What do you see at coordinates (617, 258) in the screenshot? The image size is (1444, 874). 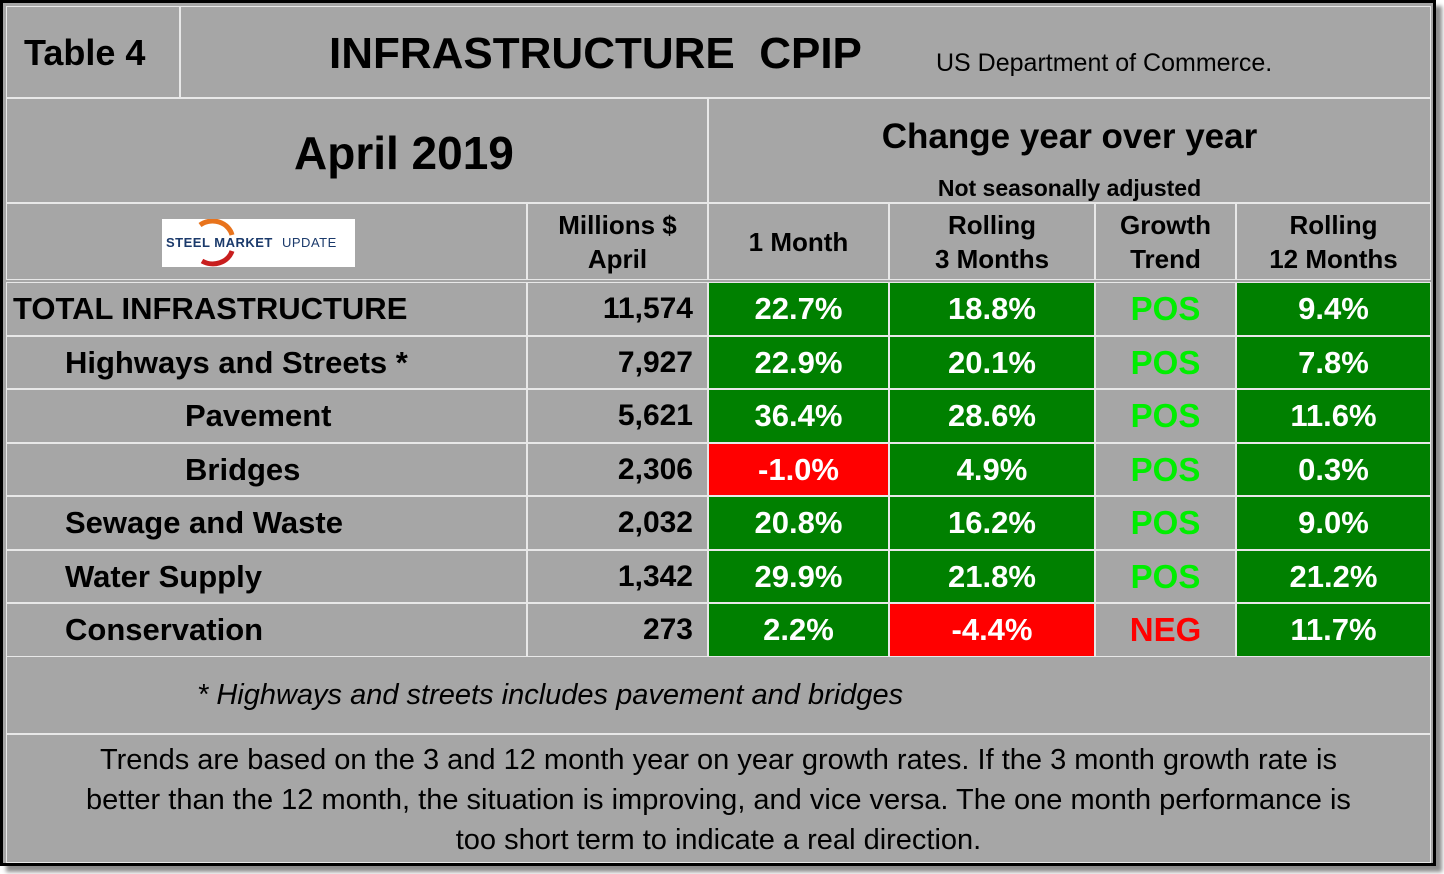 I see `col-header-millions-line2: April` at bounding box center [617, 258].